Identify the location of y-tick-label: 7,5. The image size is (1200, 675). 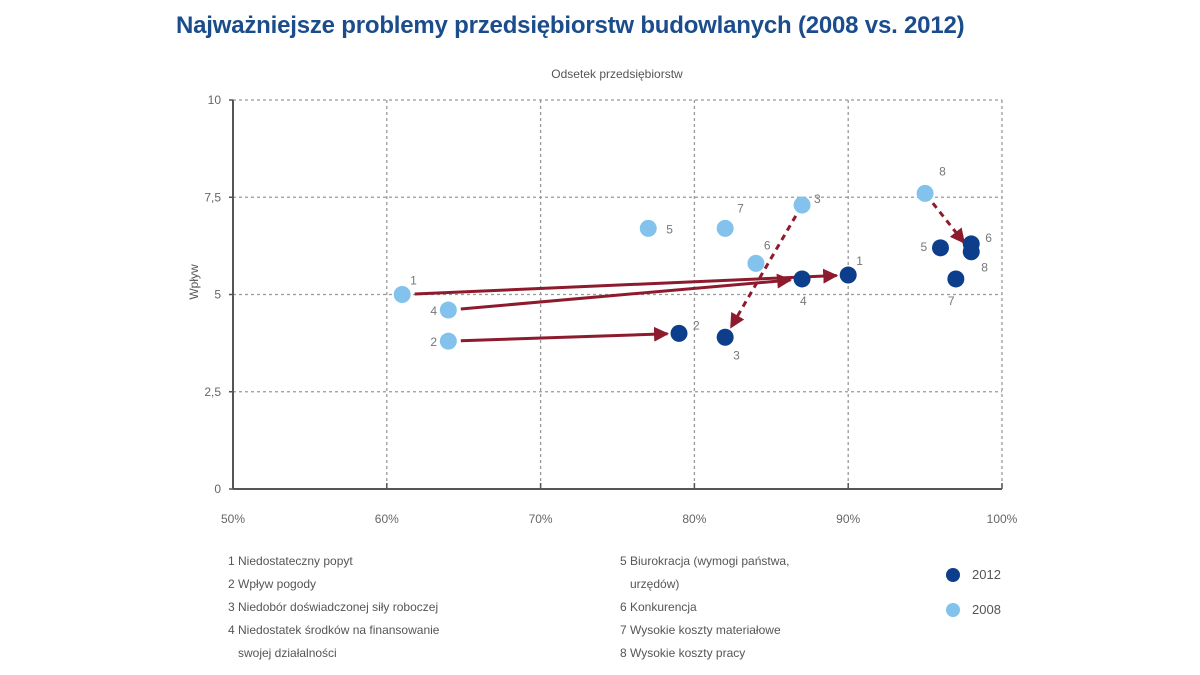
(212, 197).